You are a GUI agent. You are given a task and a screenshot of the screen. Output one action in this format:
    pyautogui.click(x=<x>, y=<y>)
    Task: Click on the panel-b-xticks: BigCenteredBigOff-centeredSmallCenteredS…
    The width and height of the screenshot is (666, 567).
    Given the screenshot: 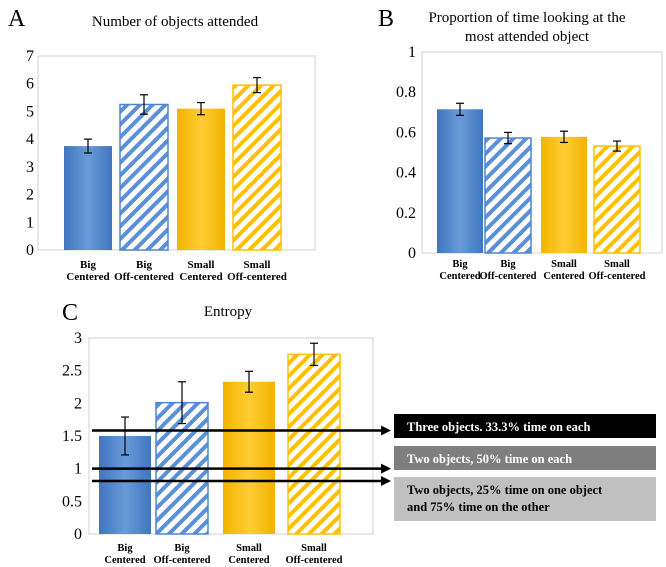 What is the action you would take?
    pyautogui.click(x=542, y=270)
    